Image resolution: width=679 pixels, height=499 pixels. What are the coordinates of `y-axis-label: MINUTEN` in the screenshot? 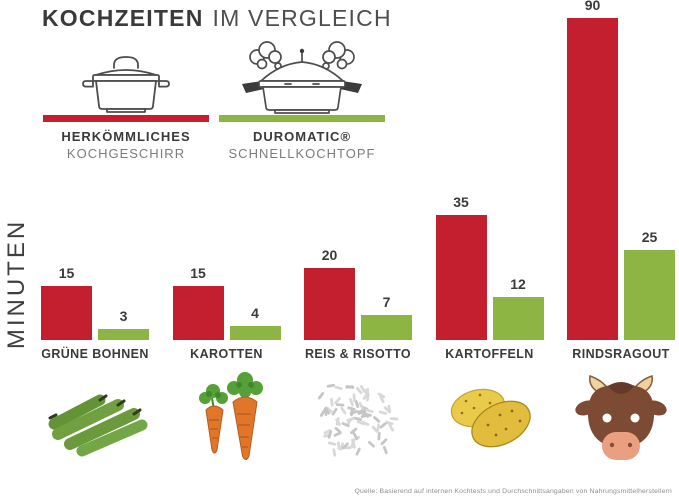 It's located at (16, 284).